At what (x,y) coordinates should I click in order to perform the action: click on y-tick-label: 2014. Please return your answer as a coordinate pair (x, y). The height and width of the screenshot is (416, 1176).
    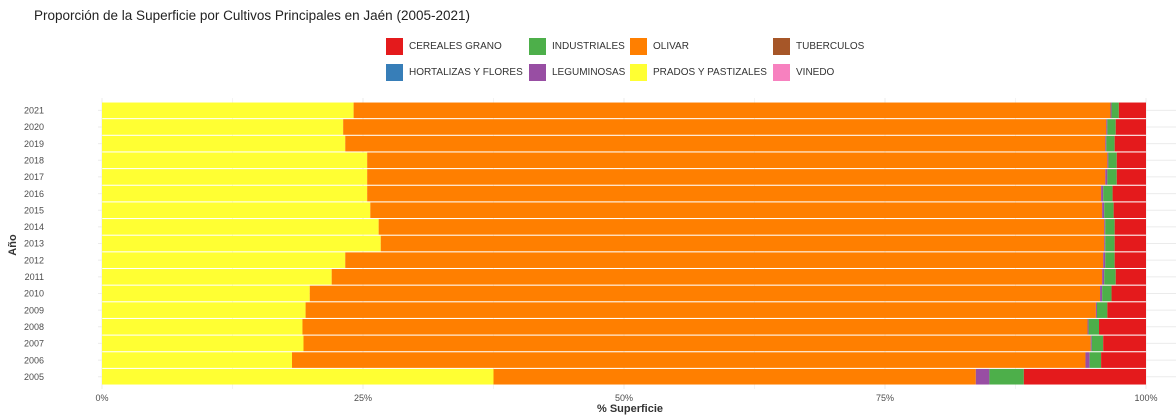
    Looking at the image, I should click on (34, 227).